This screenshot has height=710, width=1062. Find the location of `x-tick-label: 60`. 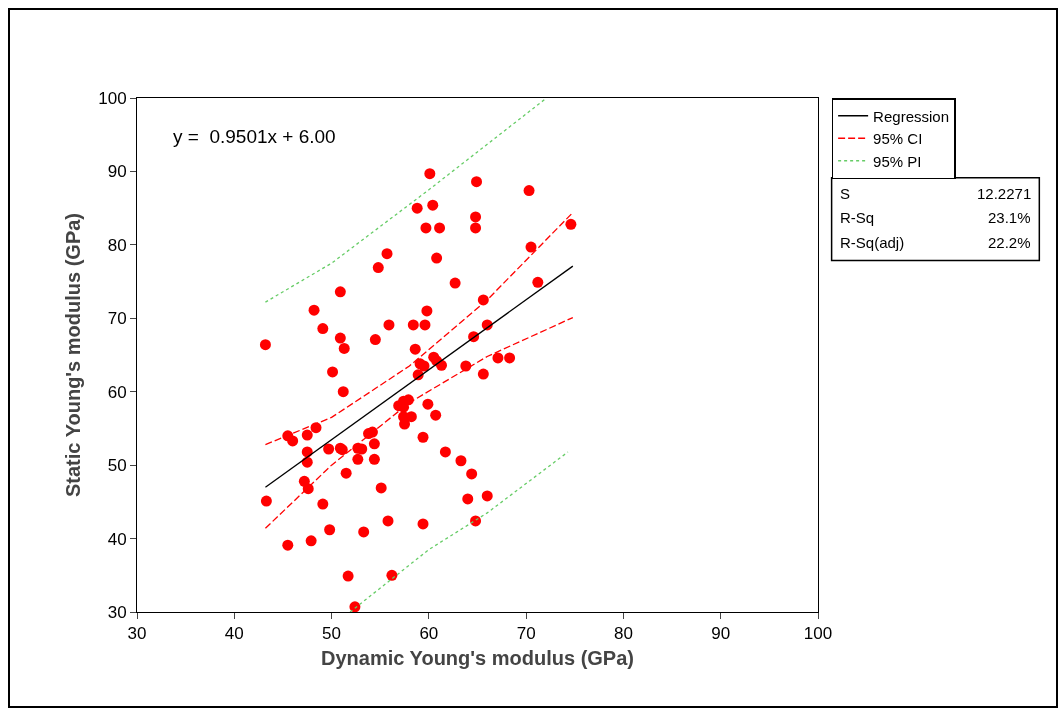

x-tick-label: 60 is located at coordinates (429, 634).